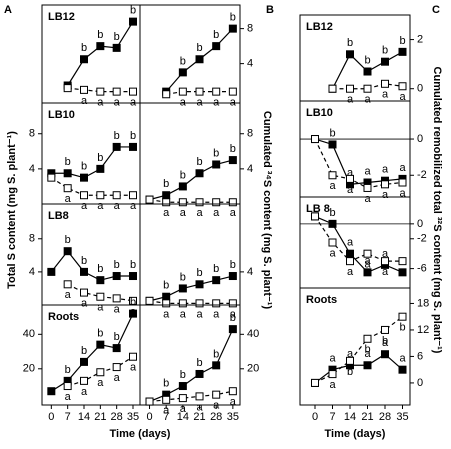 This screenshot has width=451, height=449. I want to click on y-tick-label: -2, so click(422, 175).